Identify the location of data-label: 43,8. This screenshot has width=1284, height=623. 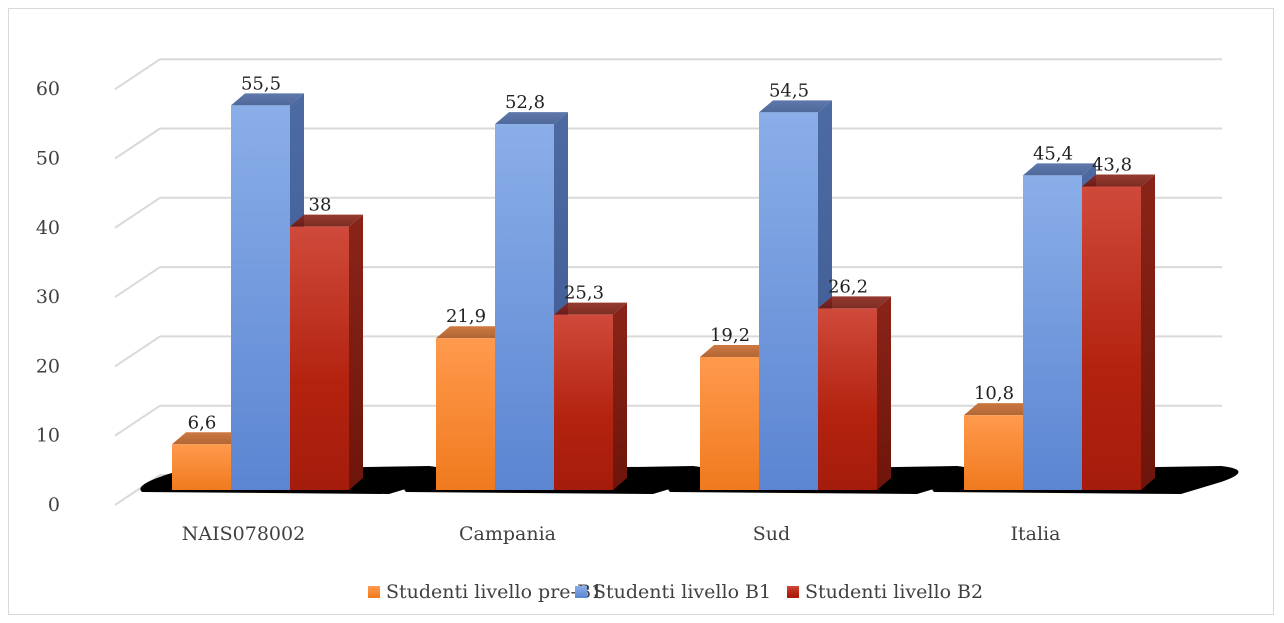
(1112, 164).